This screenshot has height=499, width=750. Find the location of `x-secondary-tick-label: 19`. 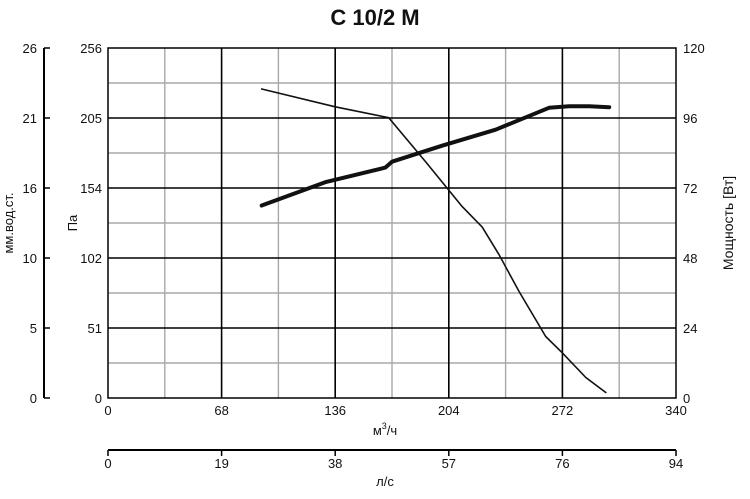

x-secondary-tick-label: 19 is located at coordinates (221, 463).